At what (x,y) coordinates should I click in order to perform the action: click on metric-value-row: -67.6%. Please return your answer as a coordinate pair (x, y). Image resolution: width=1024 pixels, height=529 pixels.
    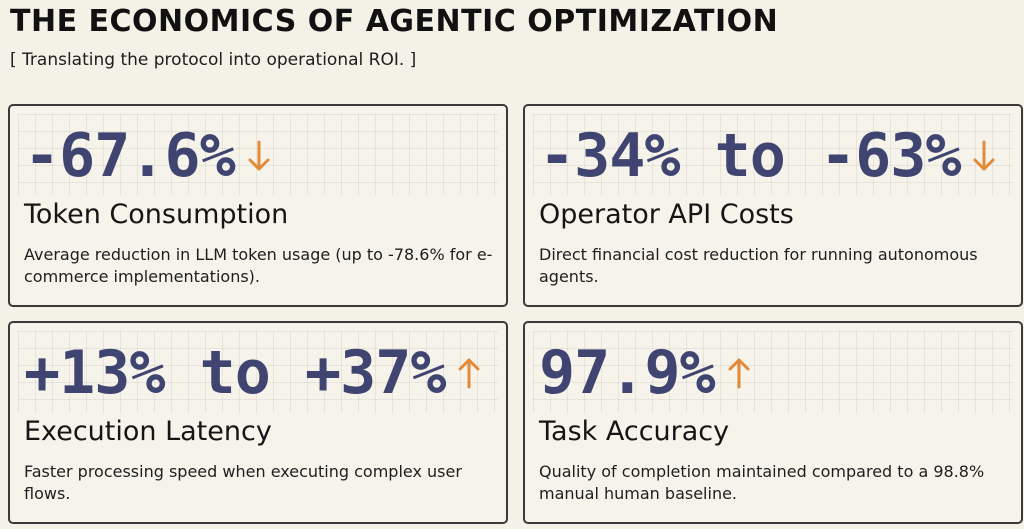
    Looking at the image, I should click on (147, 156).